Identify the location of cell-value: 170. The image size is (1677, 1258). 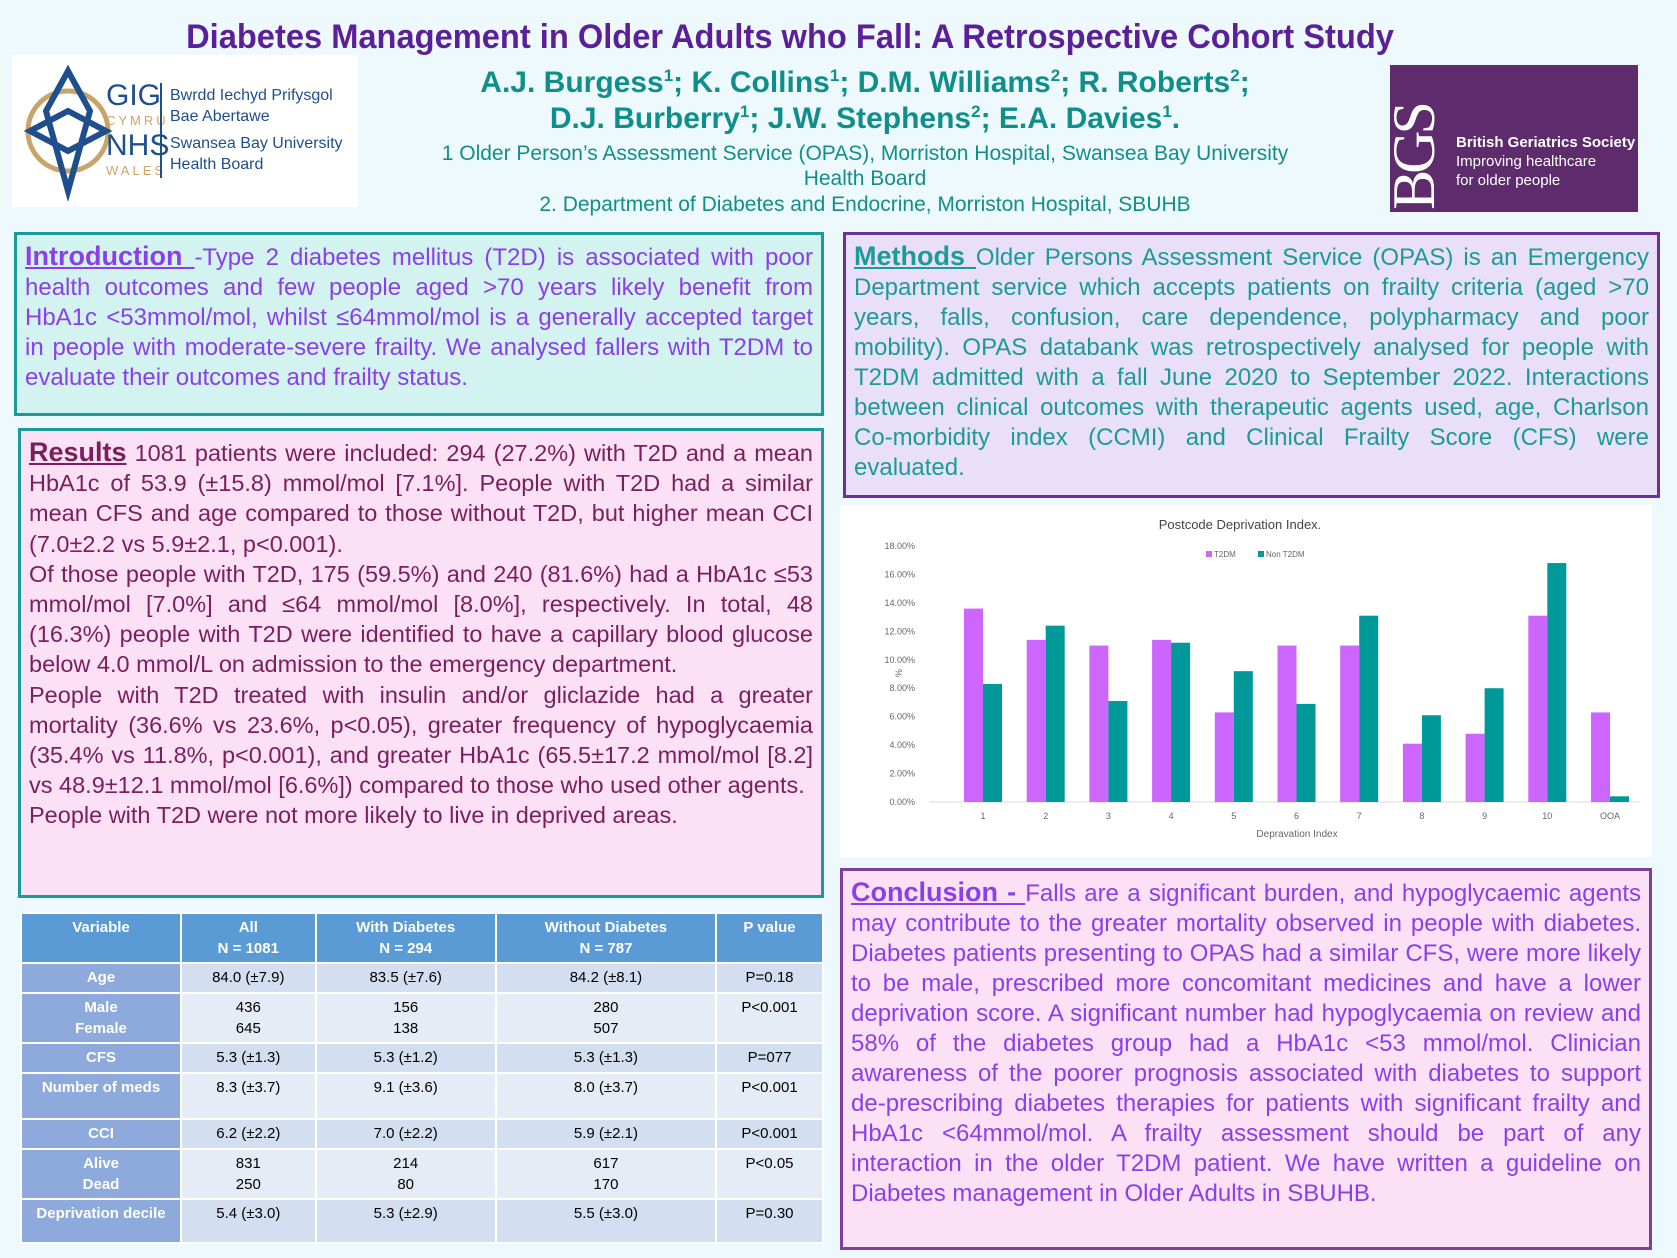
(606, 1184).